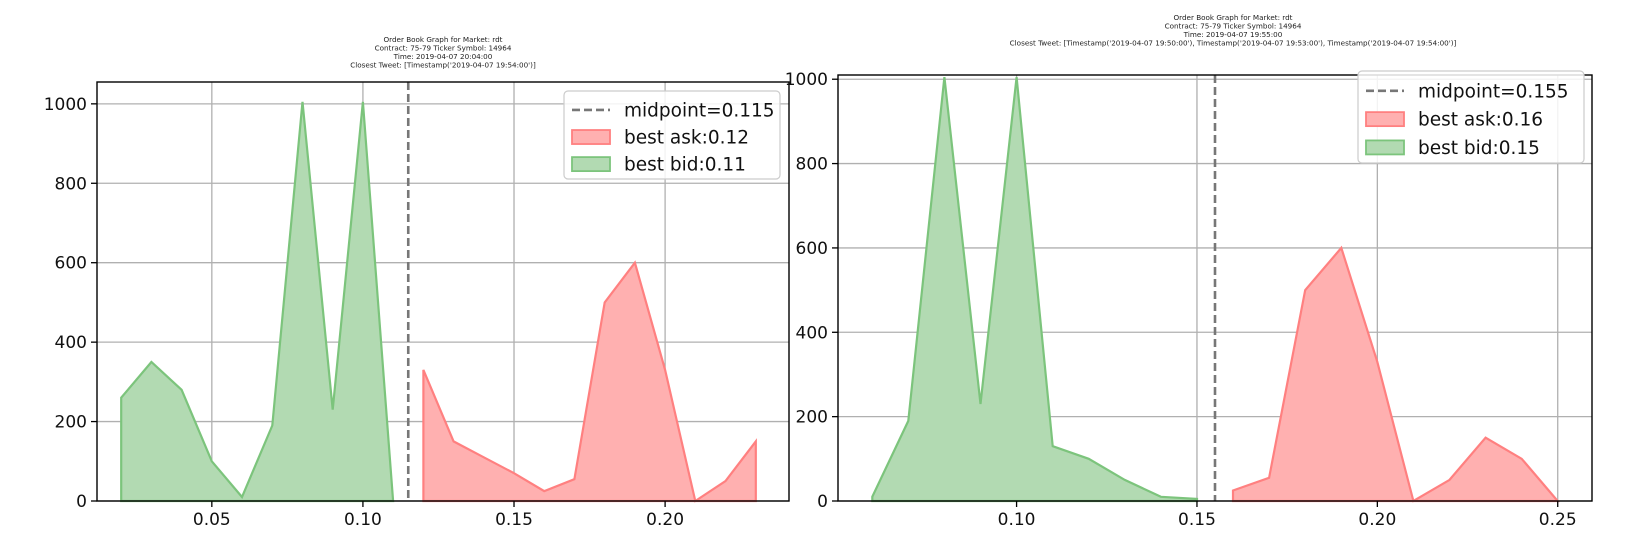 The height and width of the screenshot is (554, 1630). I want to click on x-tick-label: 0.25, so click(1558, 520).